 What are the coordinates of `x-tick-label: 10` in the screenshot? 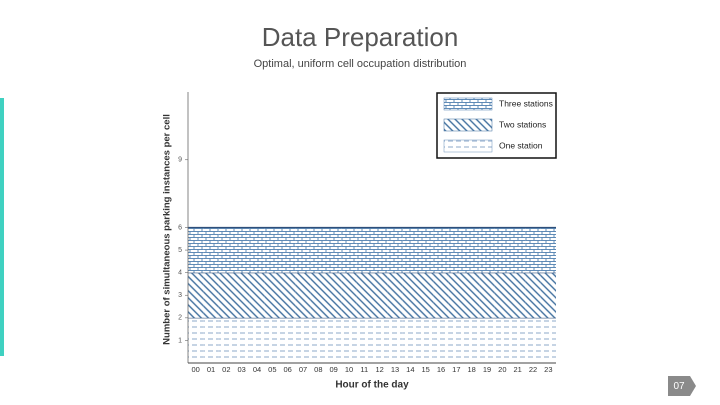 It's located at (349, 369).